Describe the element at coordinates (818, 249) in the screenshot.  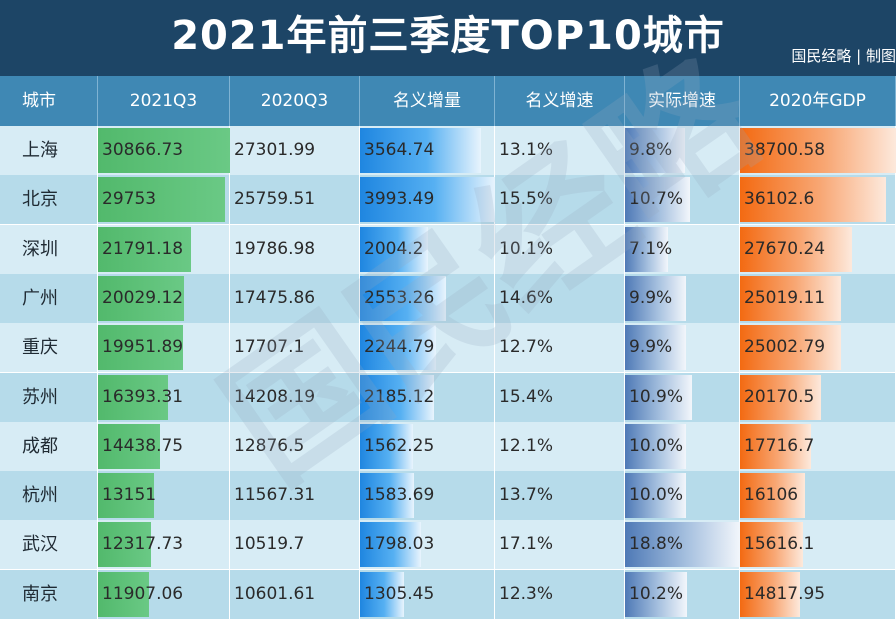
I see `cell-gdp-2020: 27670.24` at that location.